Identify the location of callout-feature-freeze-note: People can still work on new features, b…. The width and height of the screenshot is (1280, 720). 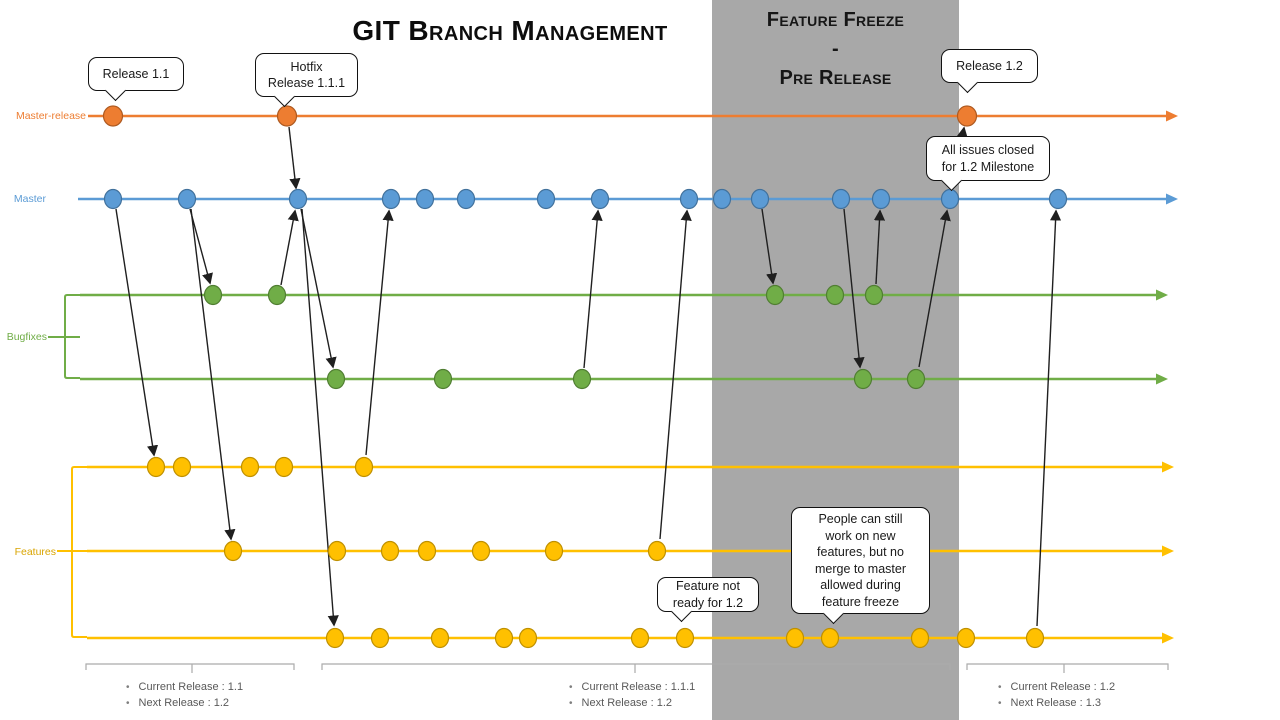
(860, 566).